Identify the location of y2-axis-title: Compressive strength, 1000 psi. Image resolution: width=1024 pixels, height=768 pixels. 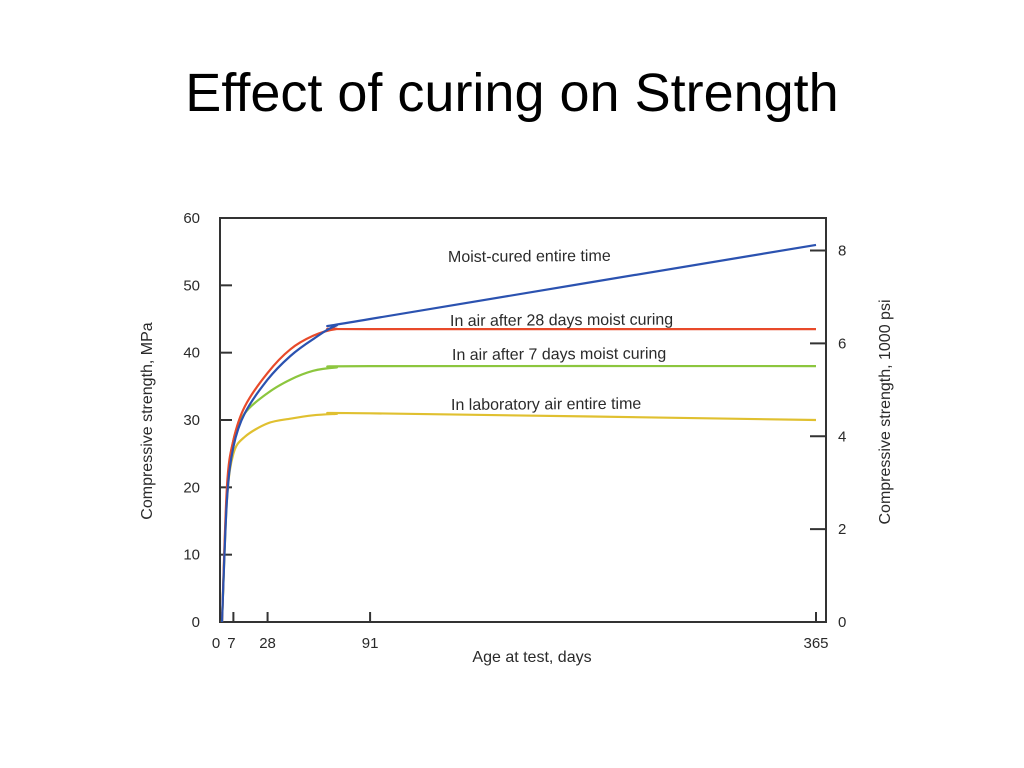
(885, 412).